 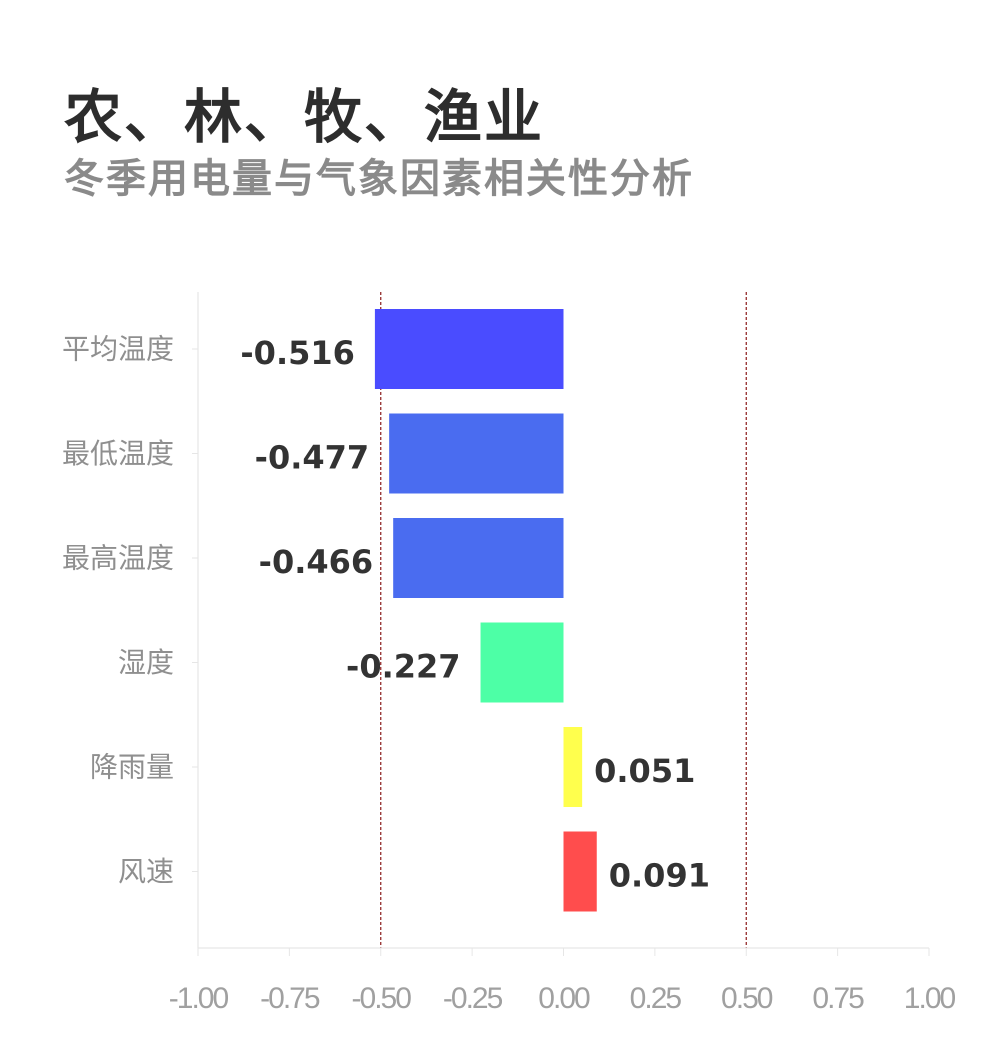 I want to click on x-tick-label: -0.25, so click(x=473, y=998).